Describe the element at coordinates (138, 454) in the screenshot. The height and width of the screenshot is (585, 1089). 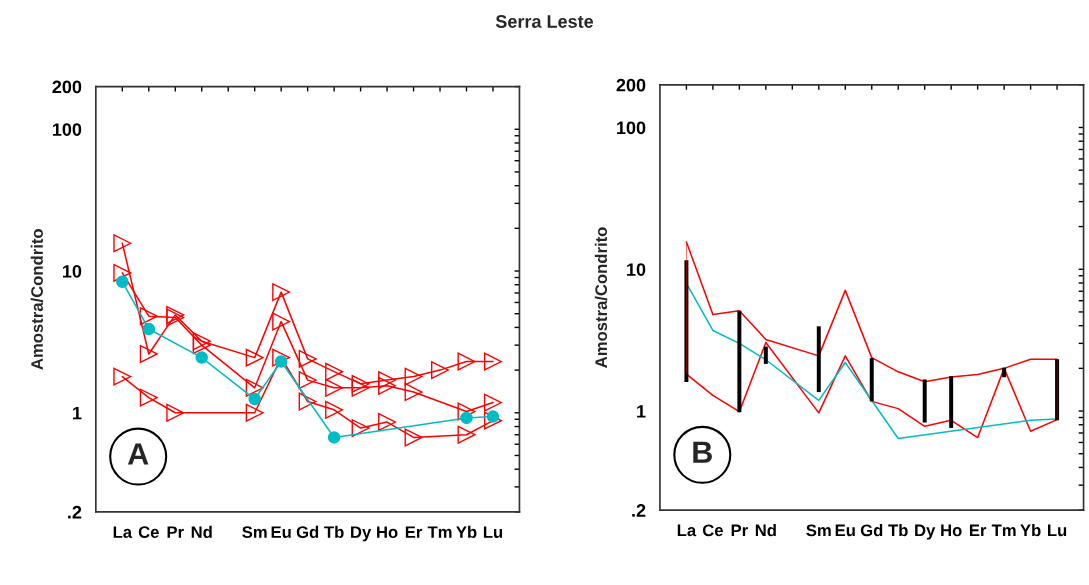
I see `annotation: A` at that location.